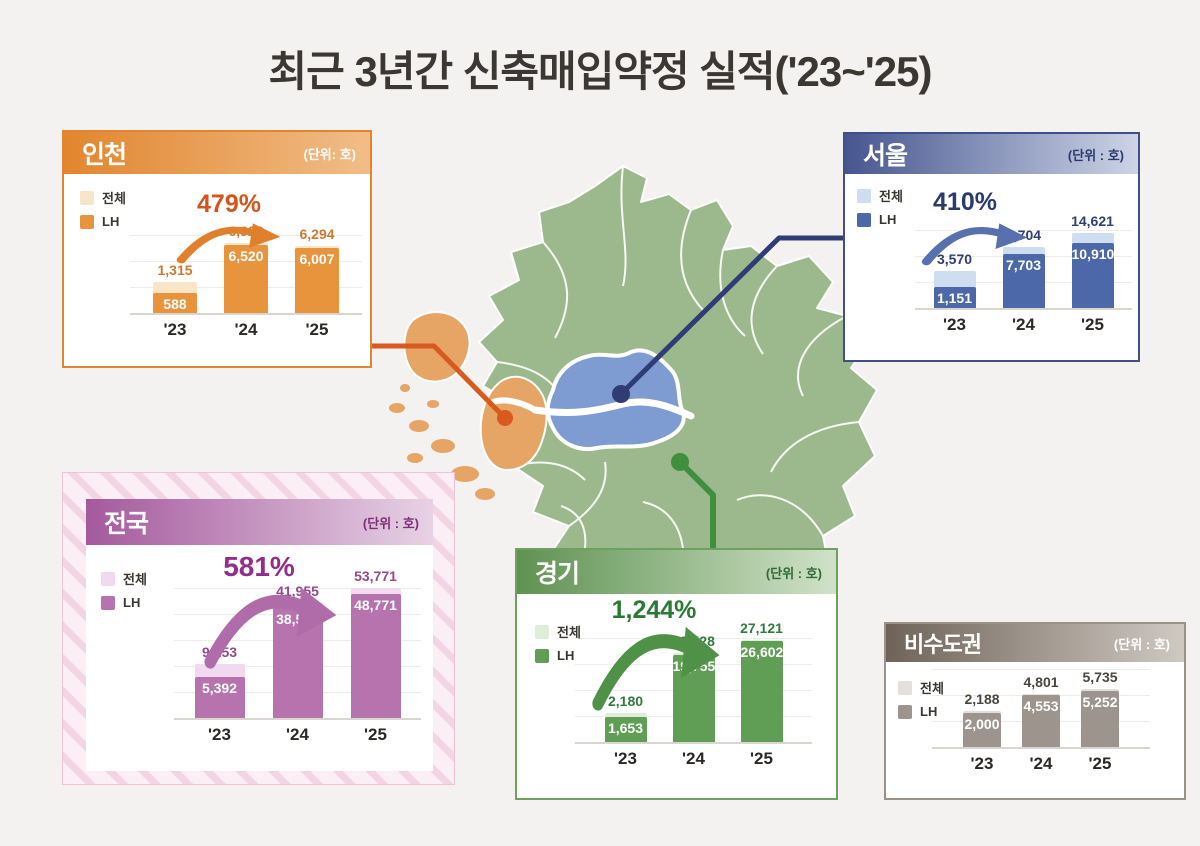  What do you see at coordinates (991, 154) in the screenshot?
I see `seoul-panel-header: 서울 (단위 : 호)` at bounding box center [991, 154].